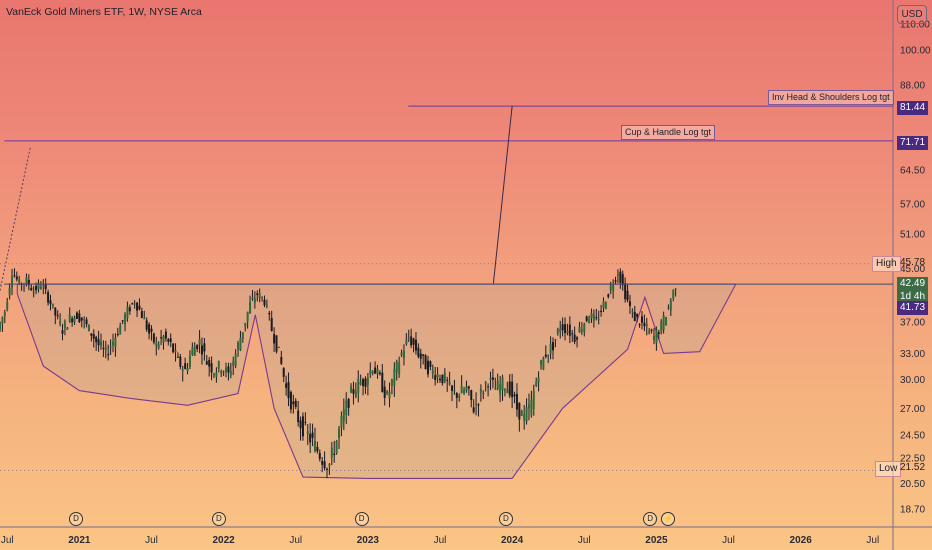 This screenshot has height=550, width=932. What do you see at coordinates (912, 14) in the screenshot?
I see `currency-button: USD` at bounding box center [912, 14].